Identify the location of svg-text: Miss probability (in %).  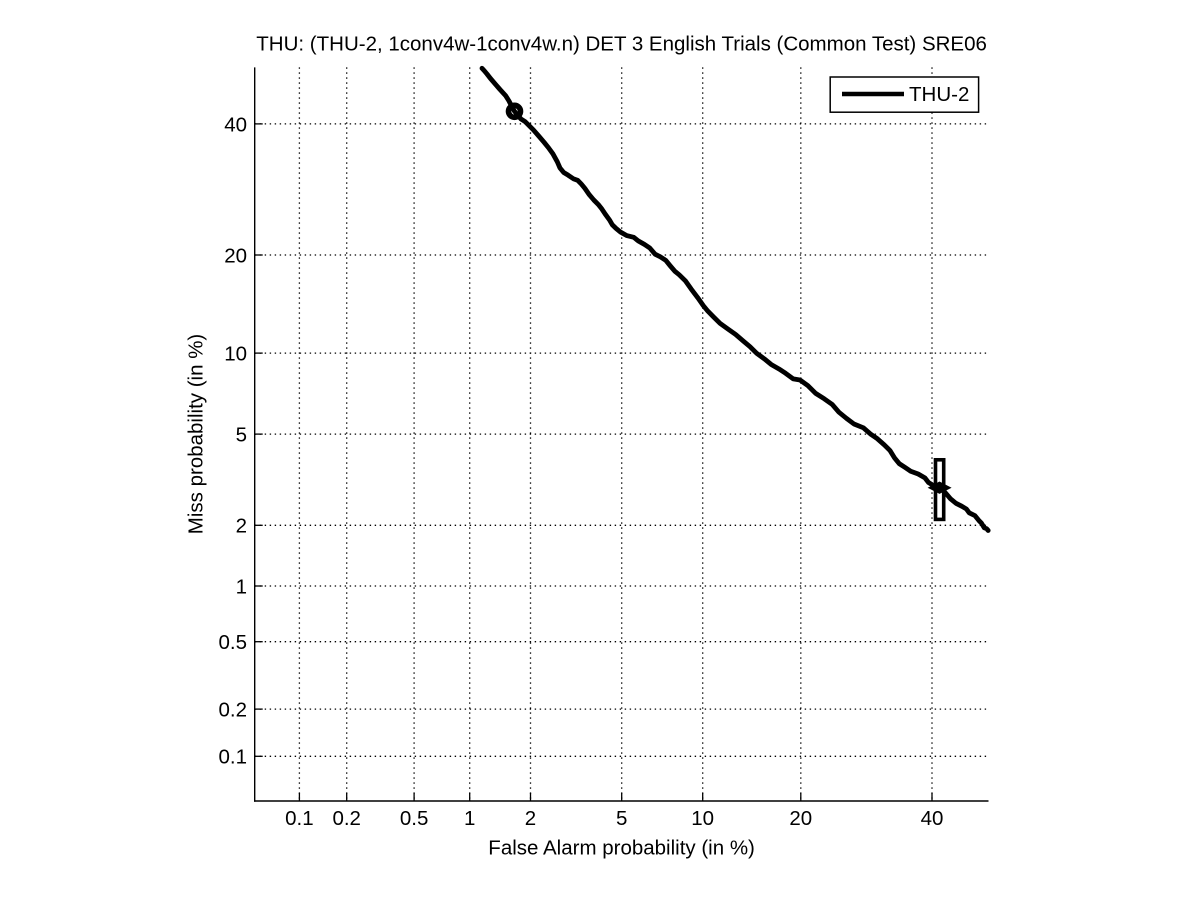
(196, 434).